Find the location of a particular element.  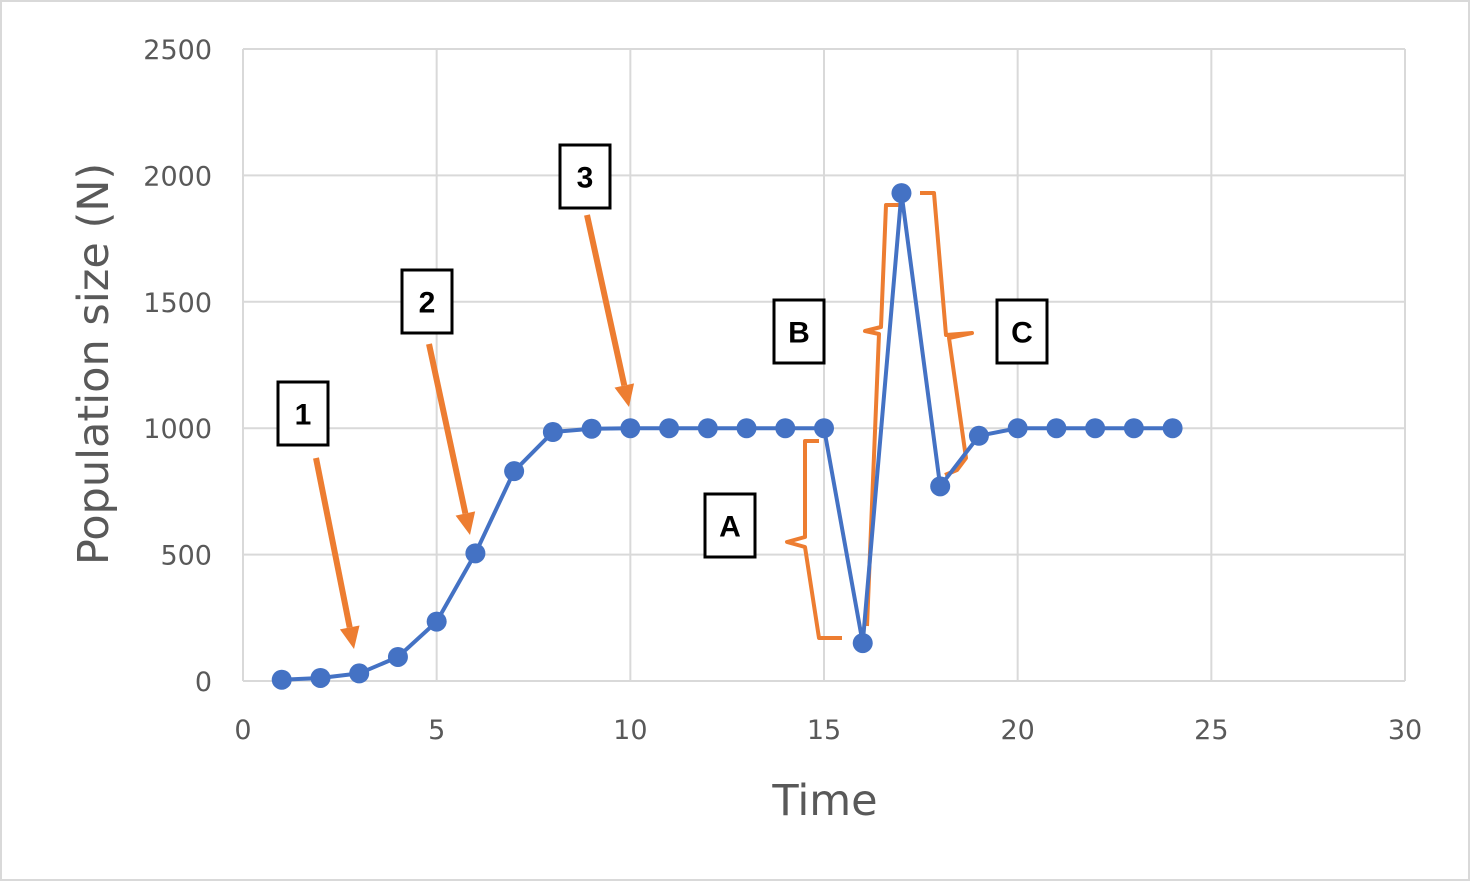

x-tick-label: 0 is located at coordinates (242, 730).